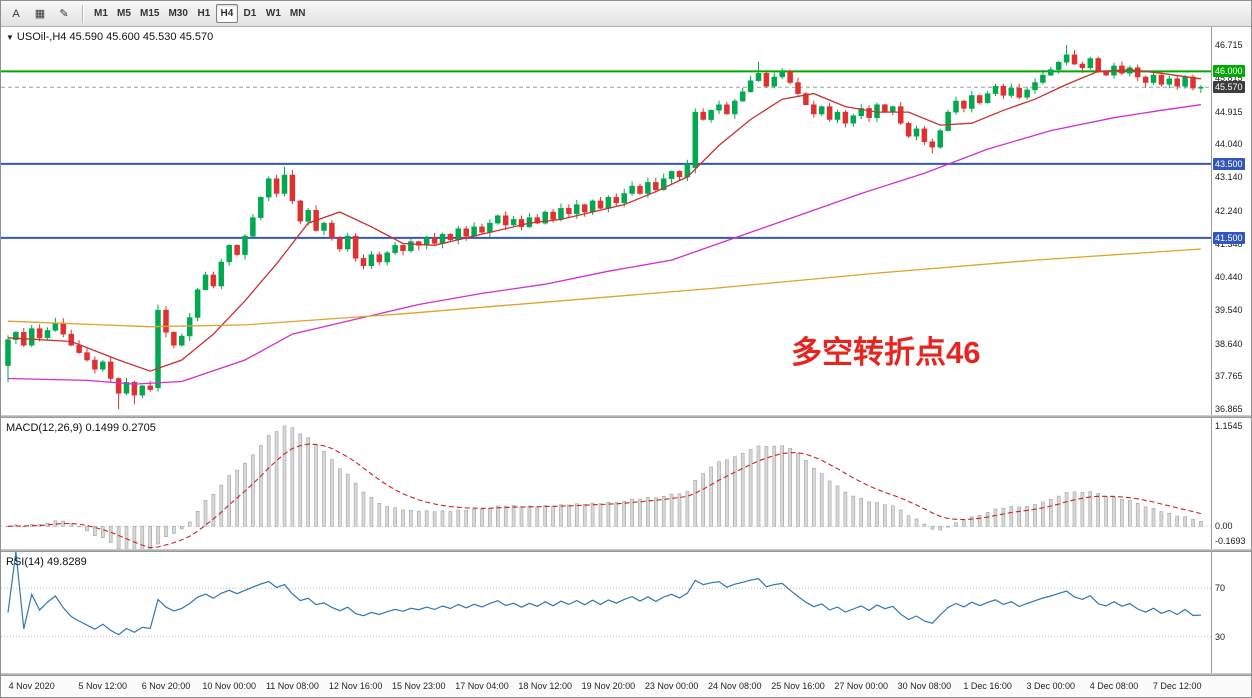 This screenshot has width=1252, height=698. I want to click on time-axis-label: 7 Dec 12:00, so click(1177, 686).